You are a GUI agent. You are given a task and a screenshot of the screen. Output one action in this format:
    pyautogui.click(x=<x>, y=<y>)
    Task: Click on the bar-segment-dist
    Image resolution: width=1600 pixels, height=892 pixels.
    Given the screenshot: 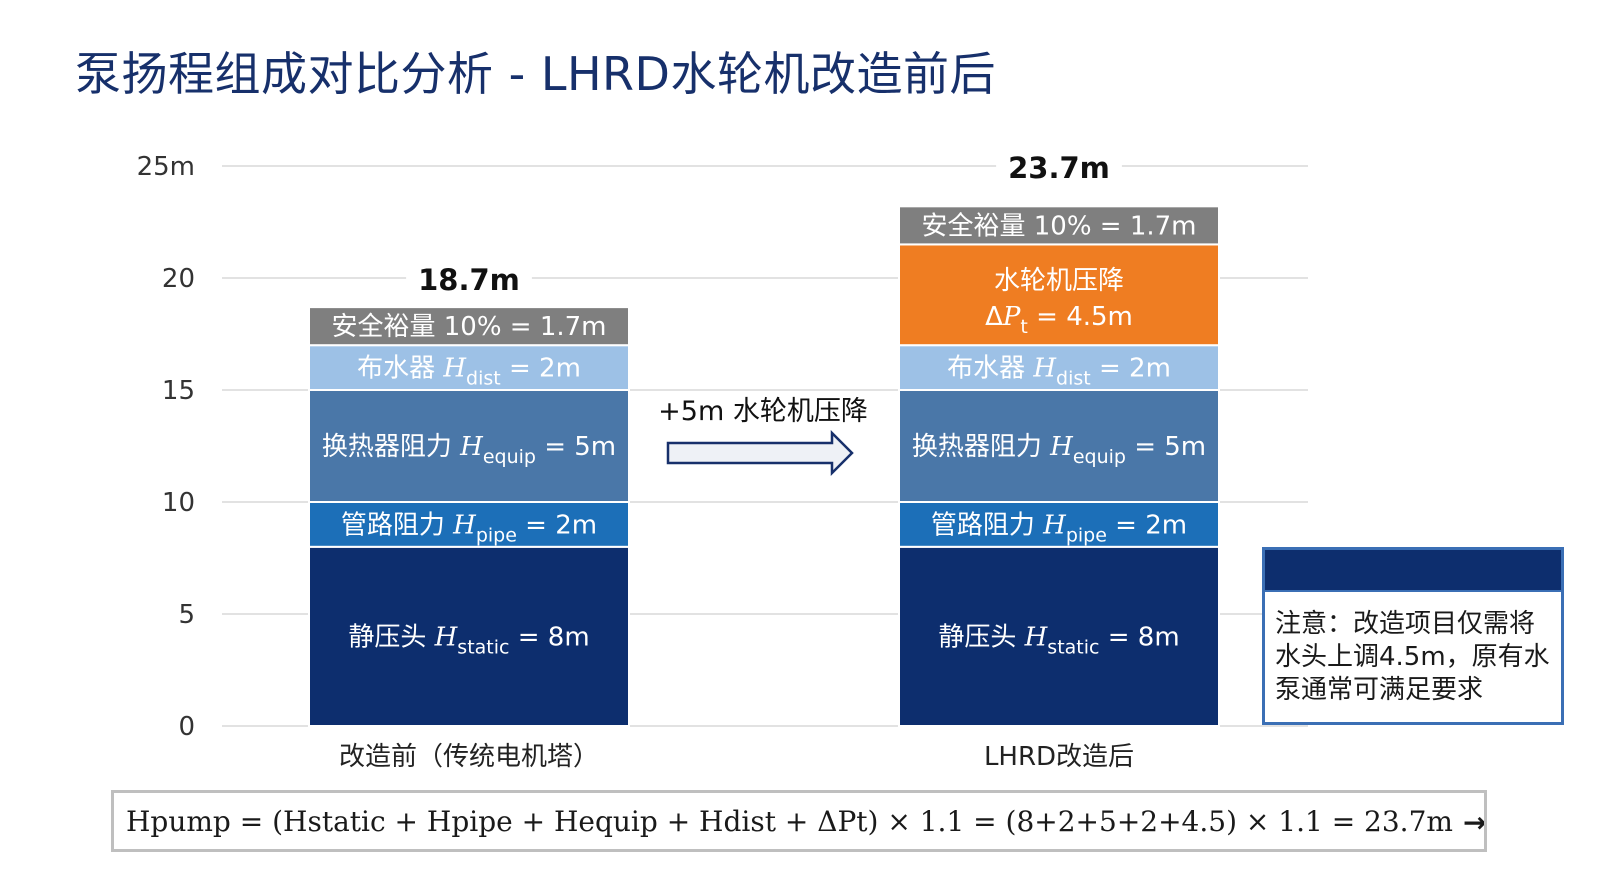 What is the action you would take?
    pyautogui.click(x=469, y=368)
    